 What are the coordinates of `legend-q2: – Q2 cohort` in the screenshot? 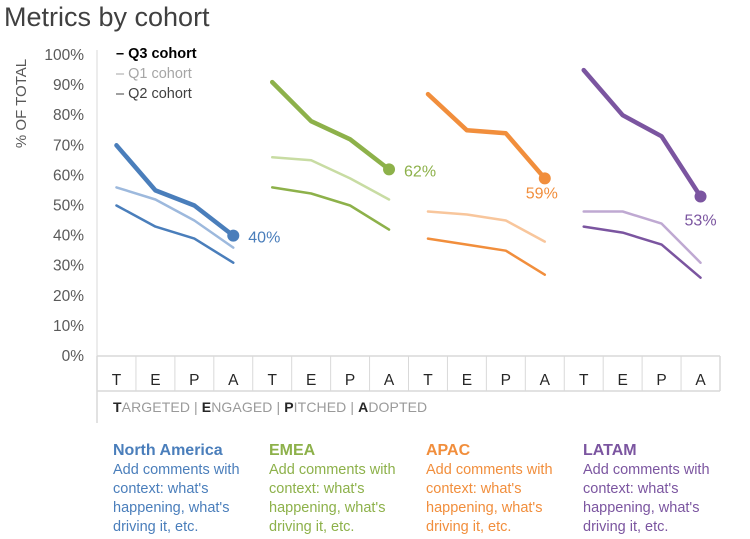 It's located at (154, 94).